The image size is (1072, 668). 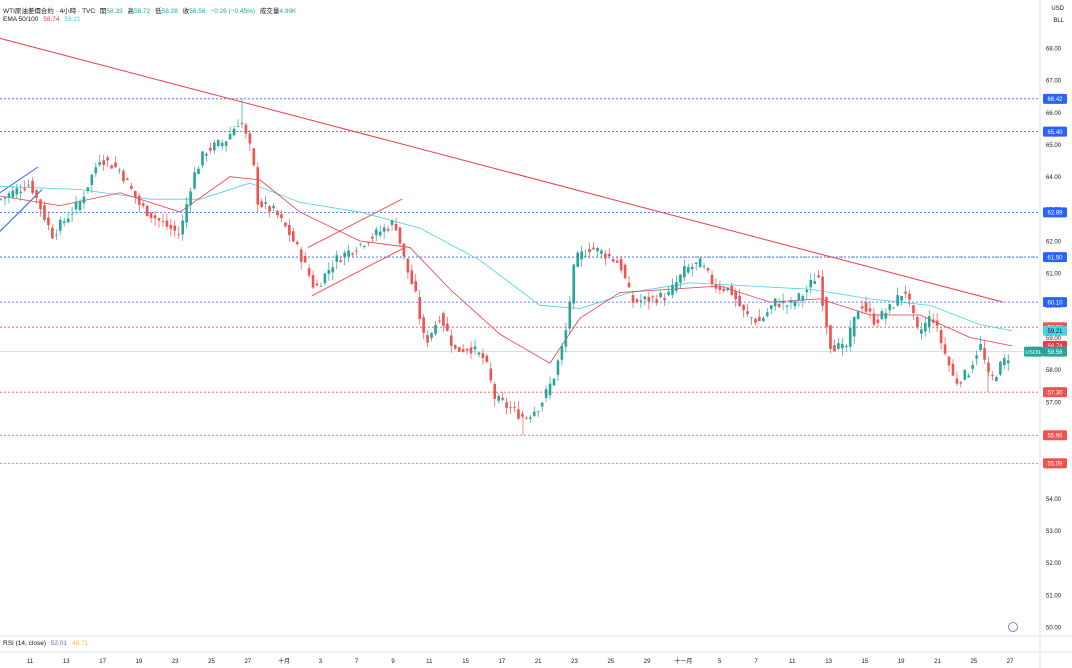 I want to click on symbol-tag, so click(x=1033, y=351).